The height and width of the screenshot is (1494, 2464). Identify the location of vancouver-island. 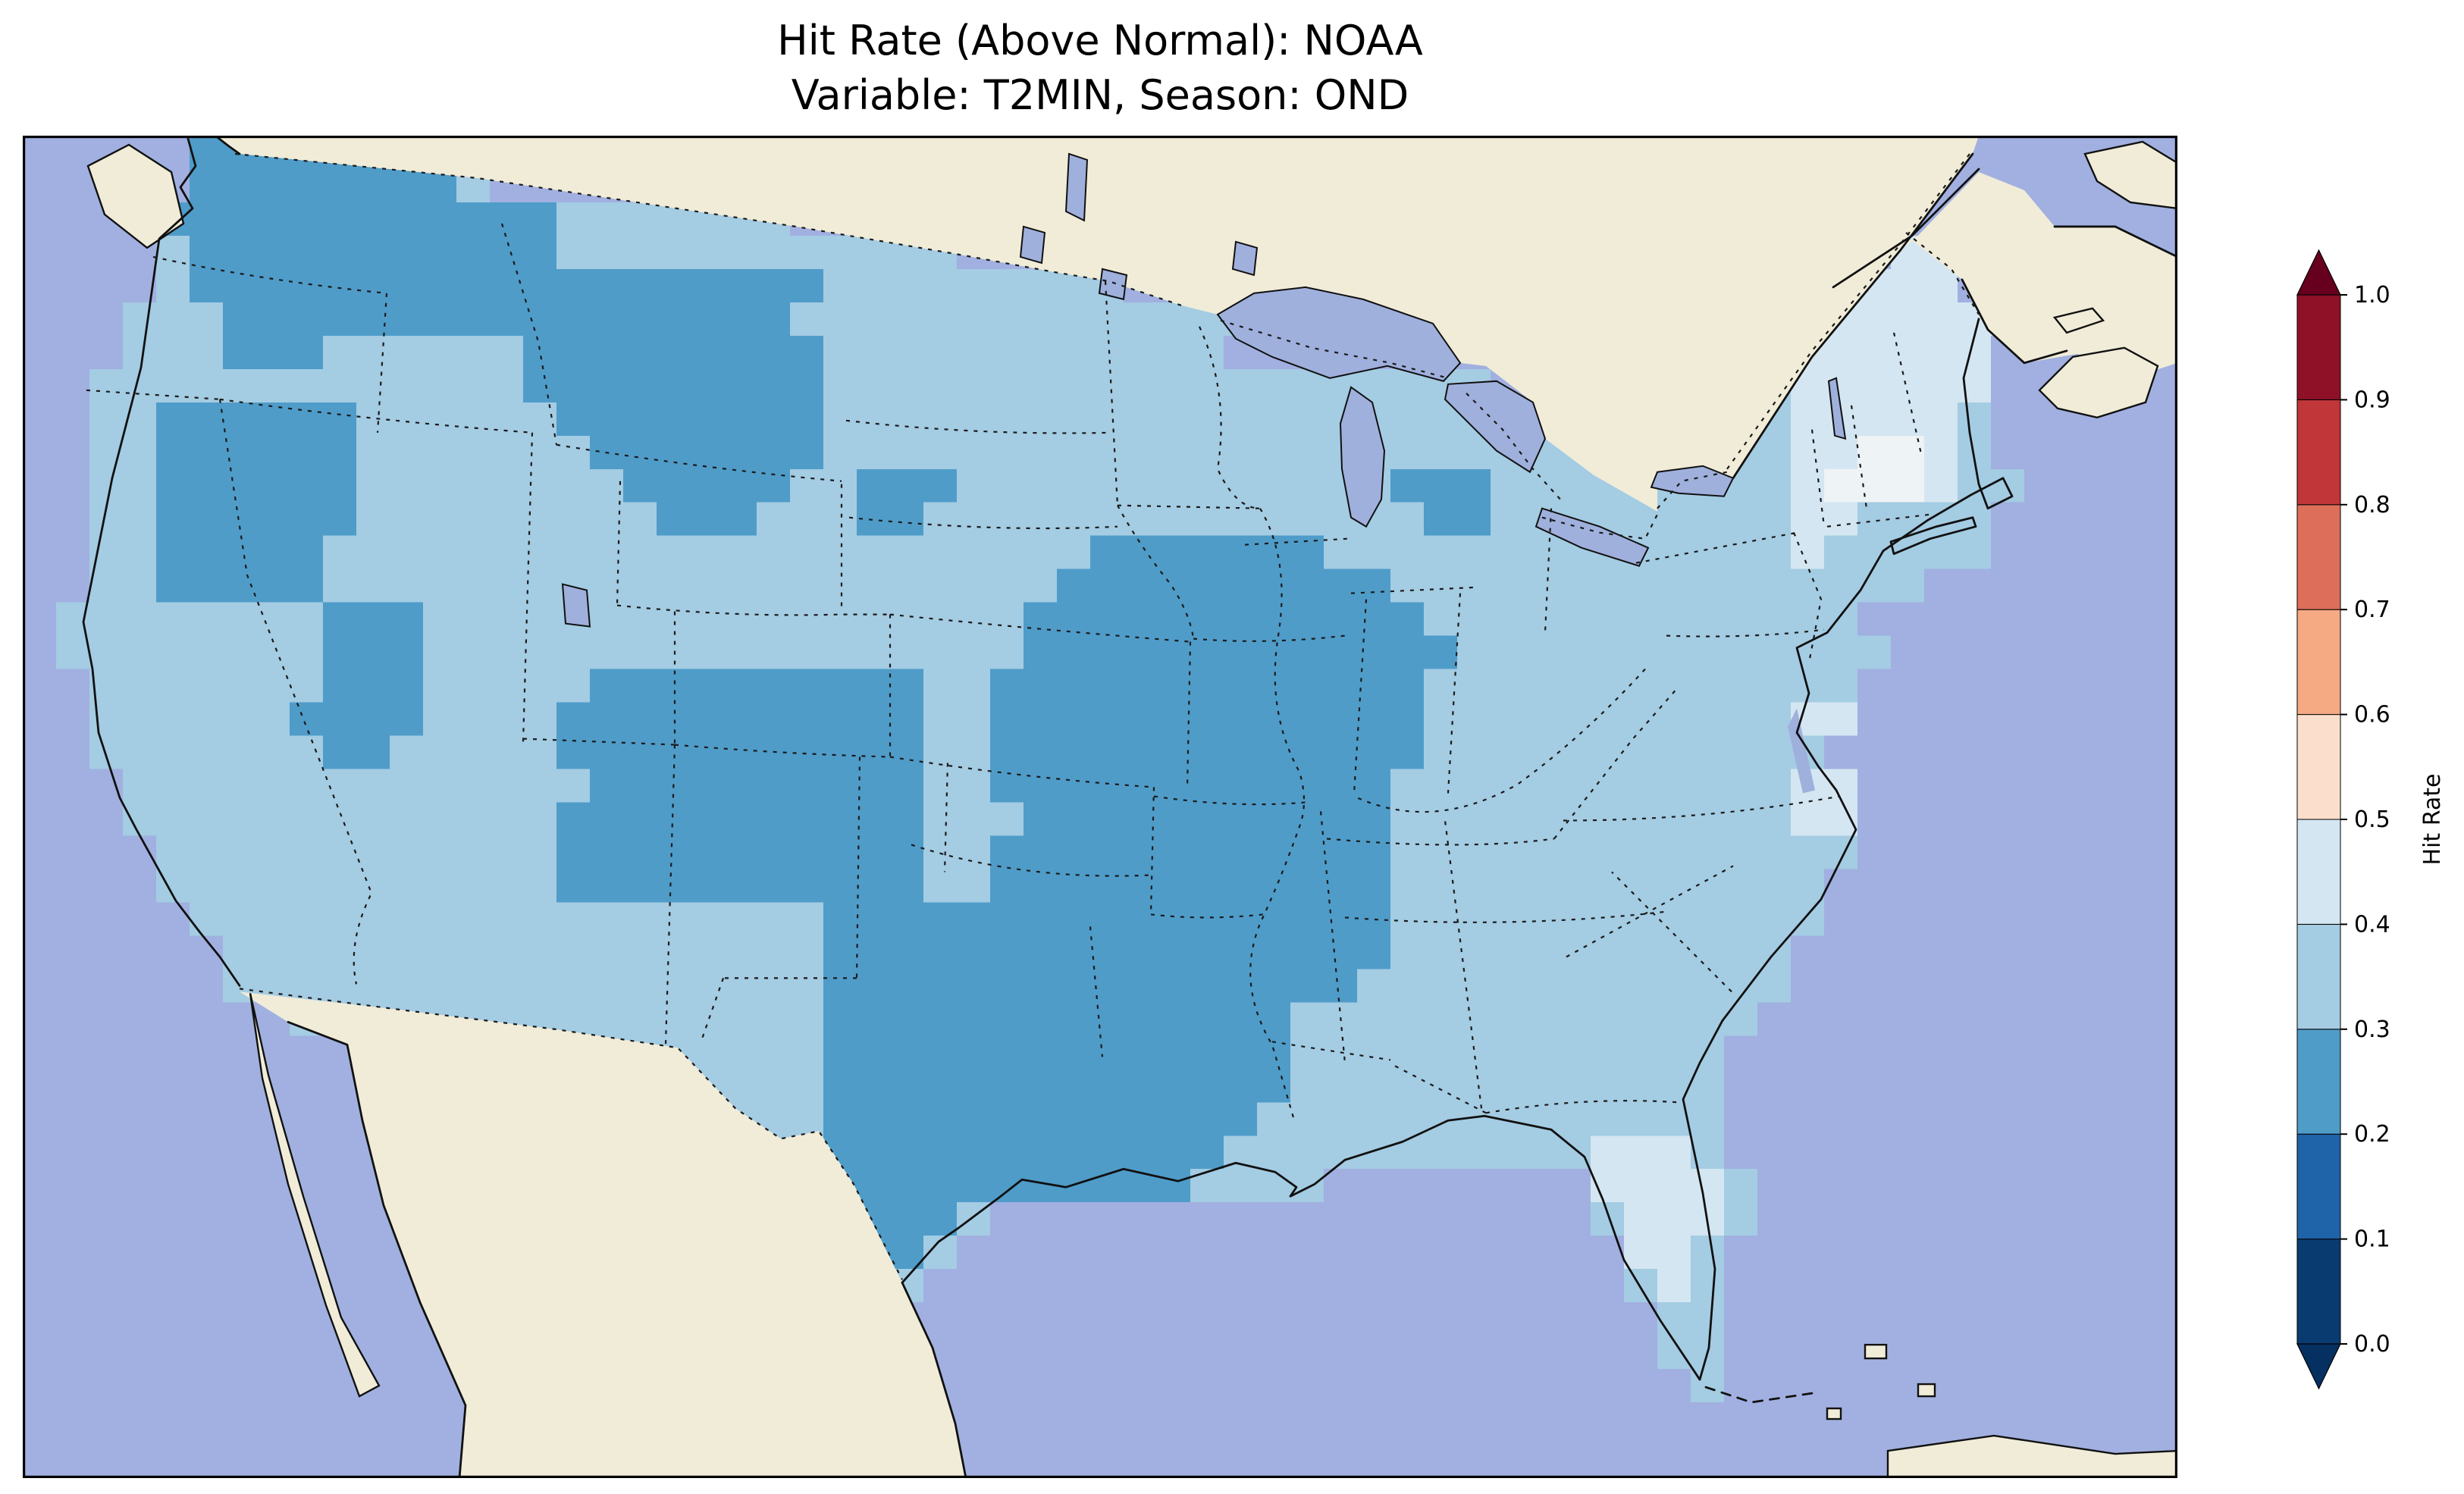
(135, 196).